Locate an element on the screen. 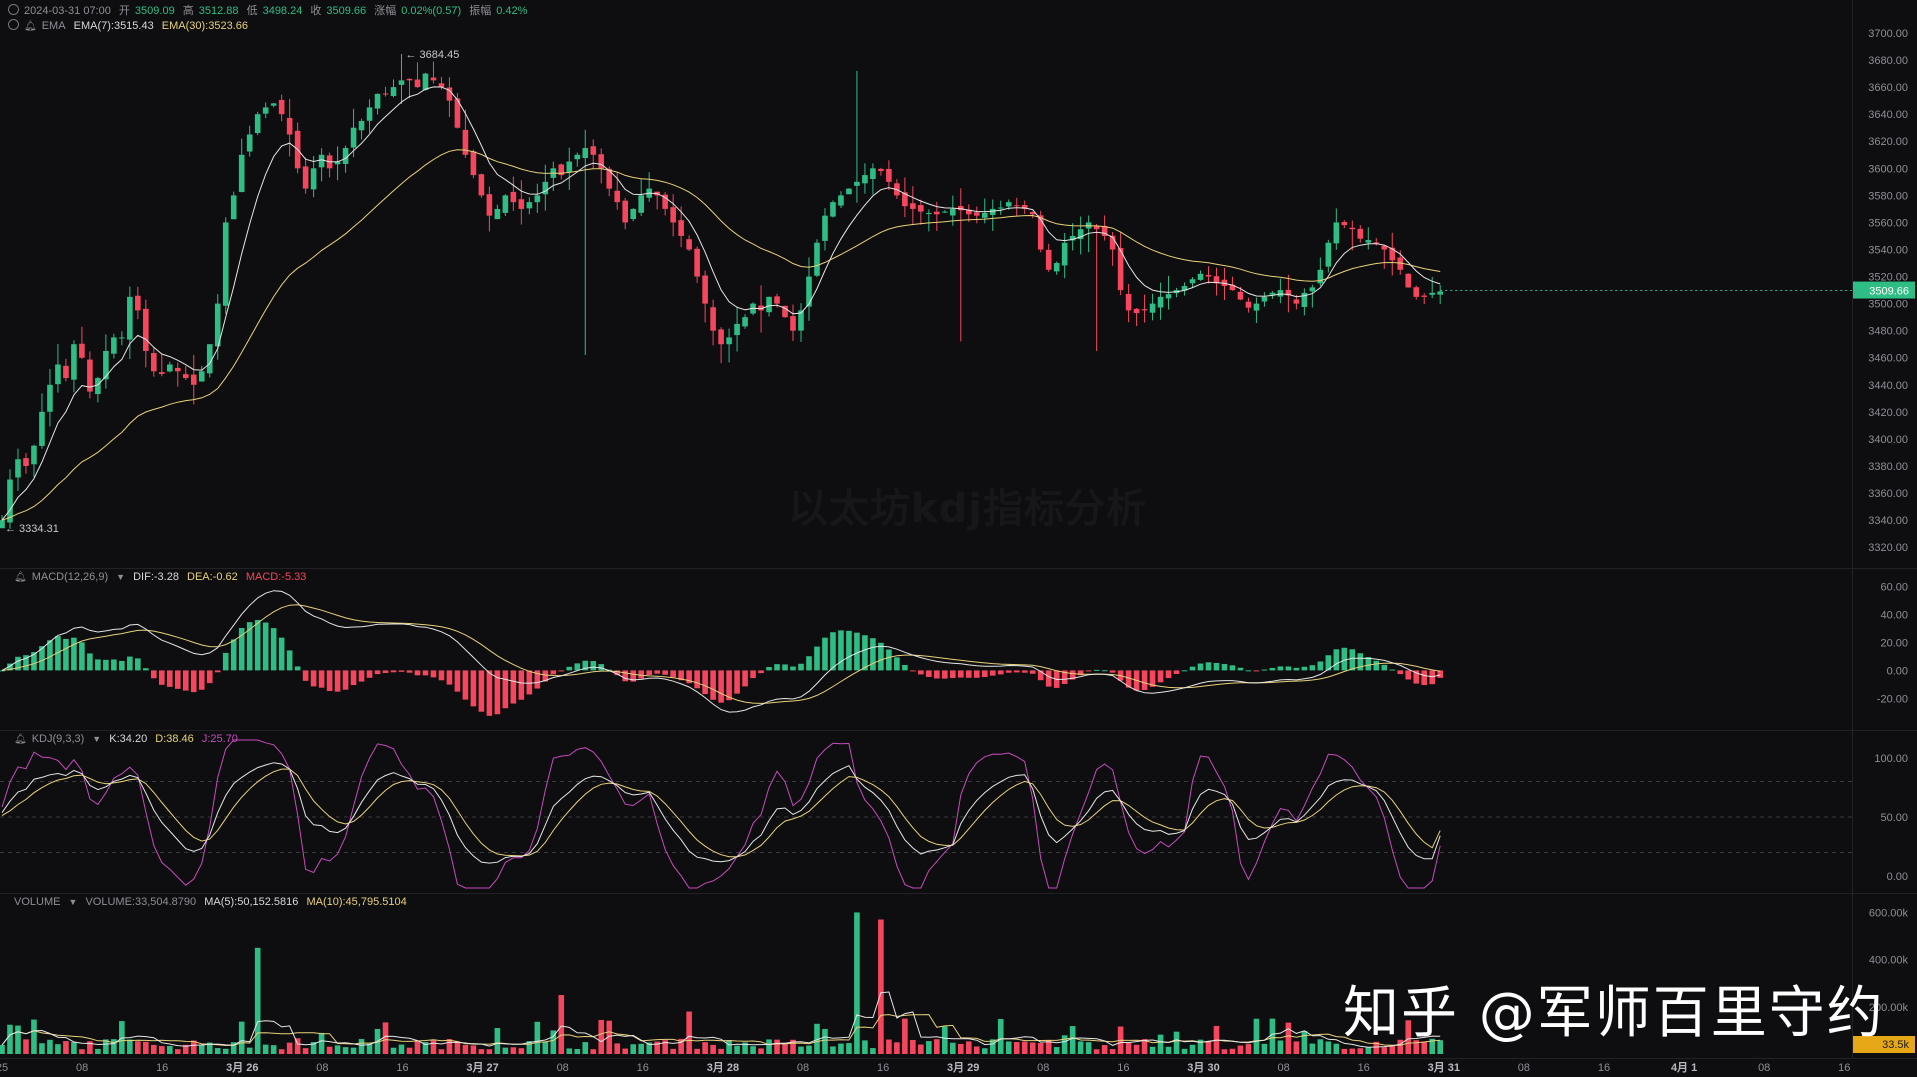  dea-legend: DEA:-0.62 is located at coordinates (212, 577).